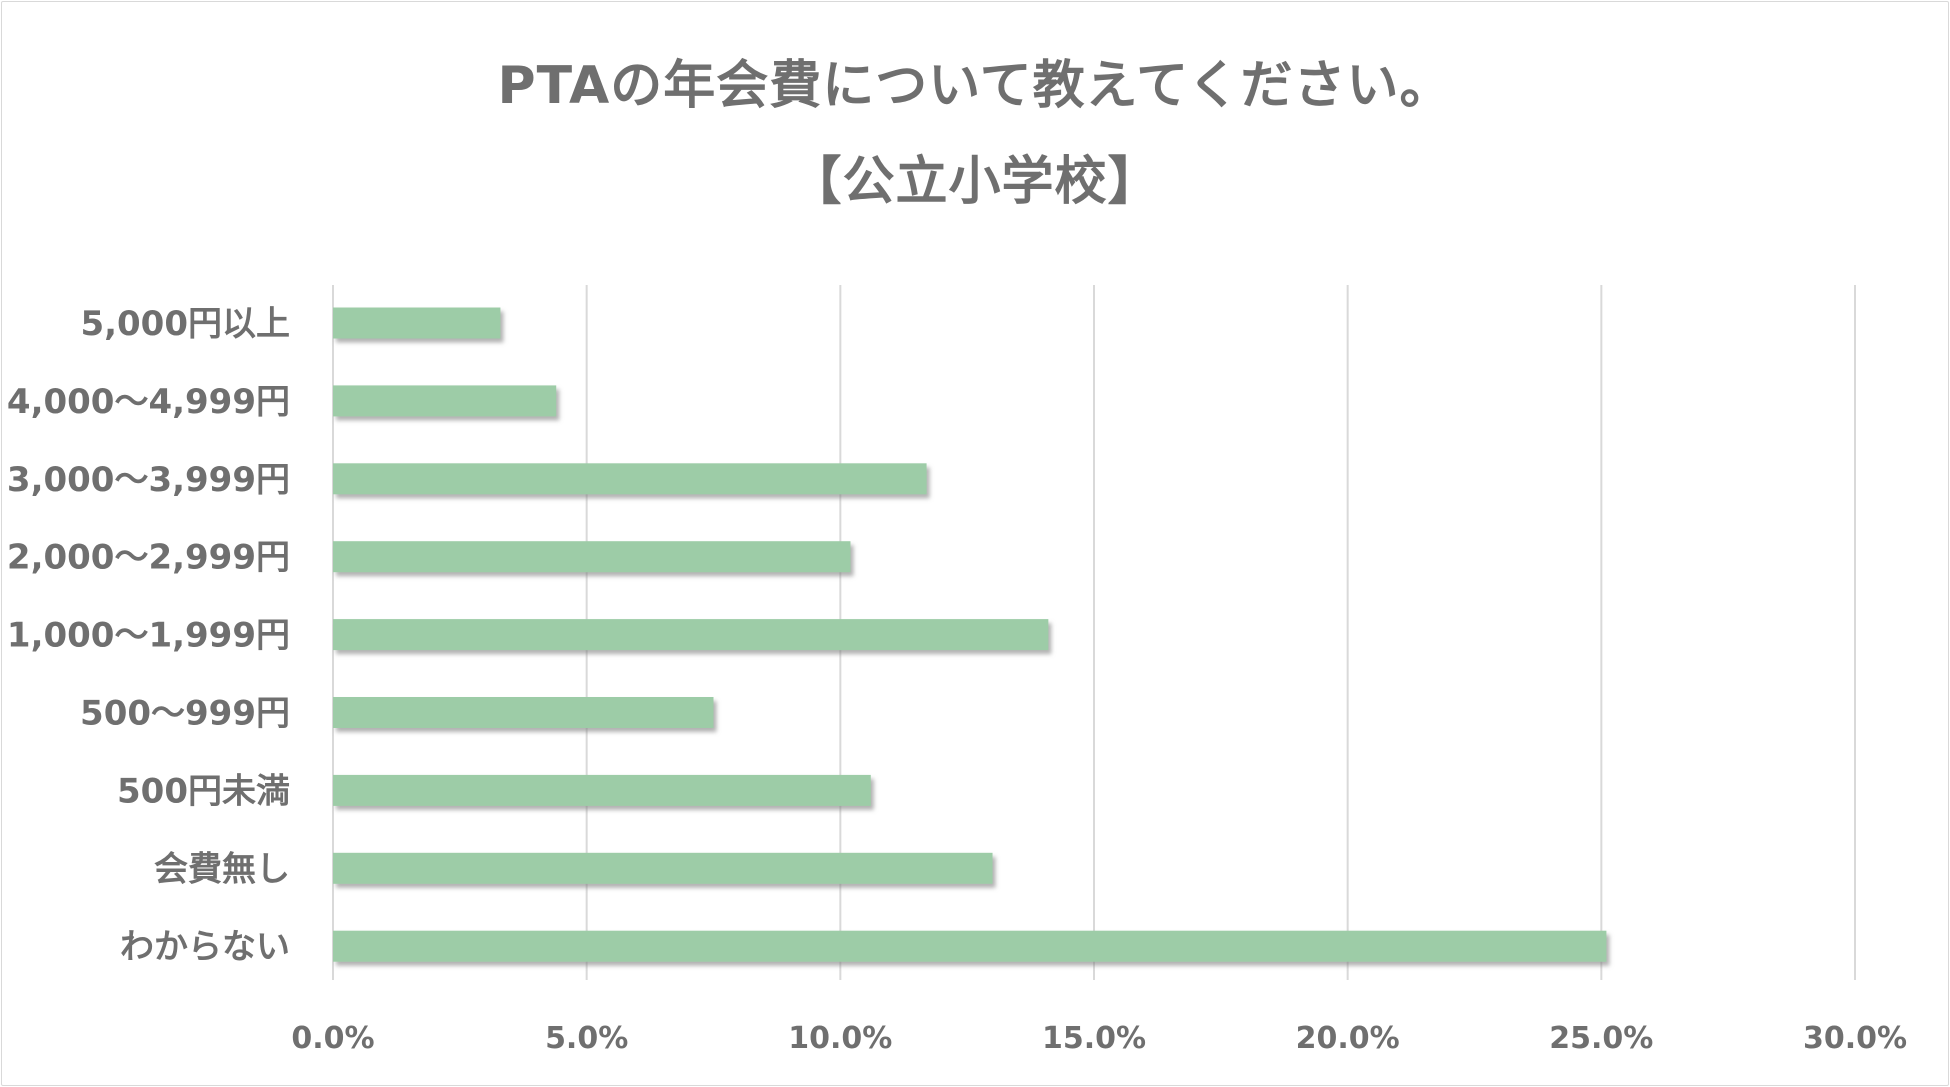  Describe the element at coordinates (185, 324) in the screenshot. I see `category-label: 5,000円以上` at that location.